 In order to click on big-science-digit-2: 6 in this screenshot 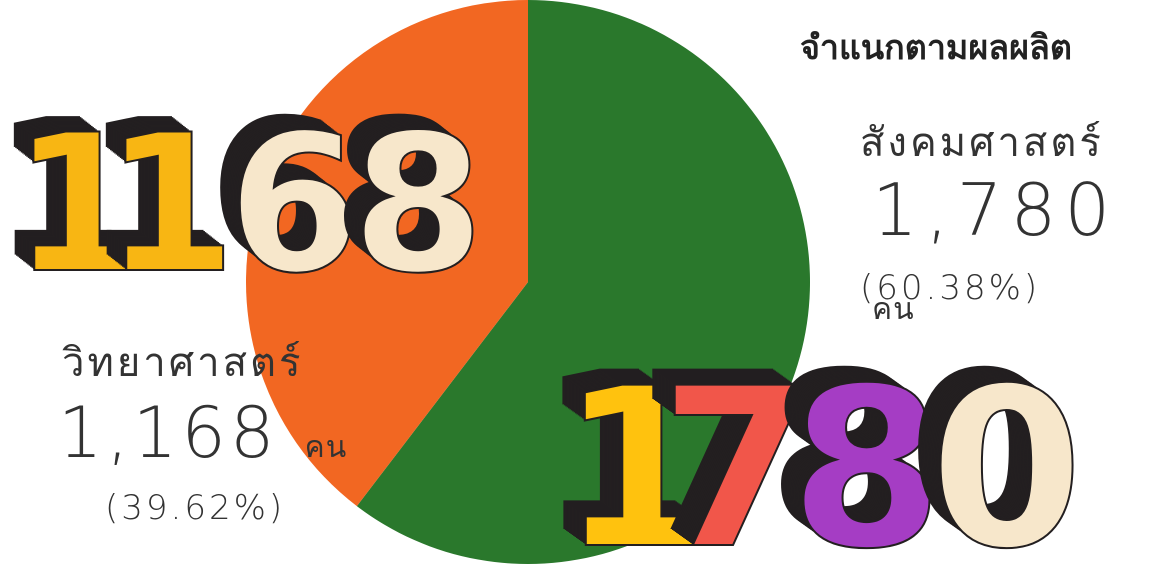, I will do `click(294, 204)`.